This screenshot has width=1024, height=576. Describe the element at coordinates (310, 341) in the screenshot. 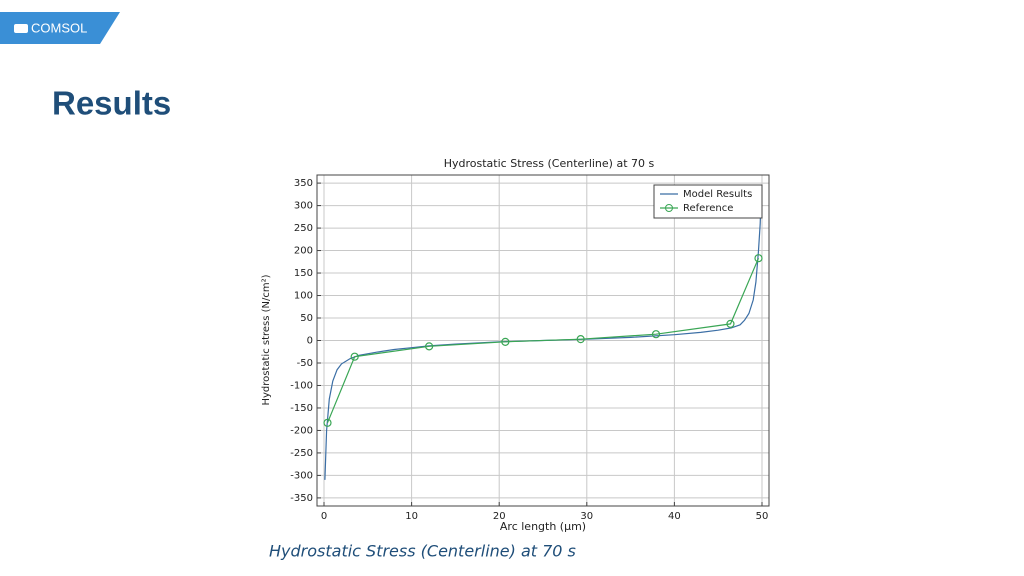

I see `y-tick-label: 0` at that location.